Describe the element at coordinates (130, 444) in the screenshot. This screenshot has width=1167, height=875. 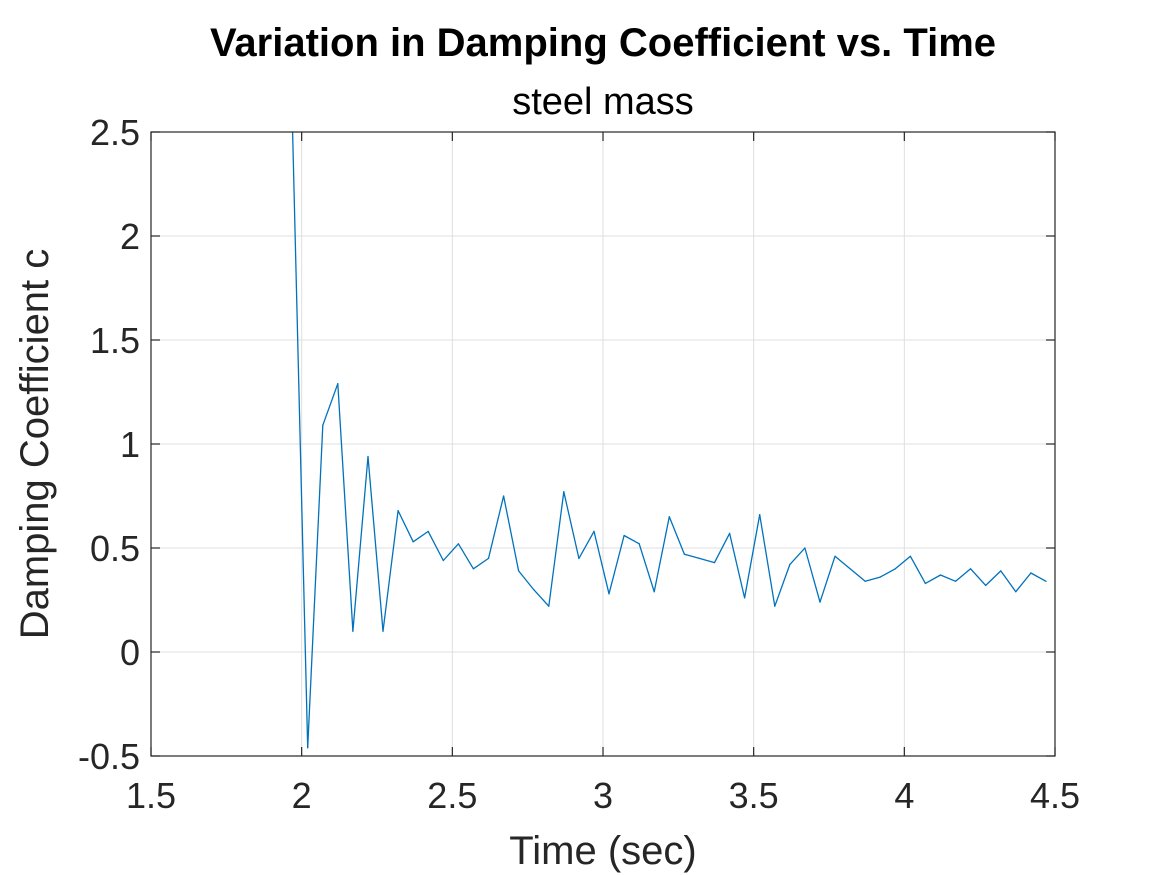
I see `y-tick-label: 1` at that location.